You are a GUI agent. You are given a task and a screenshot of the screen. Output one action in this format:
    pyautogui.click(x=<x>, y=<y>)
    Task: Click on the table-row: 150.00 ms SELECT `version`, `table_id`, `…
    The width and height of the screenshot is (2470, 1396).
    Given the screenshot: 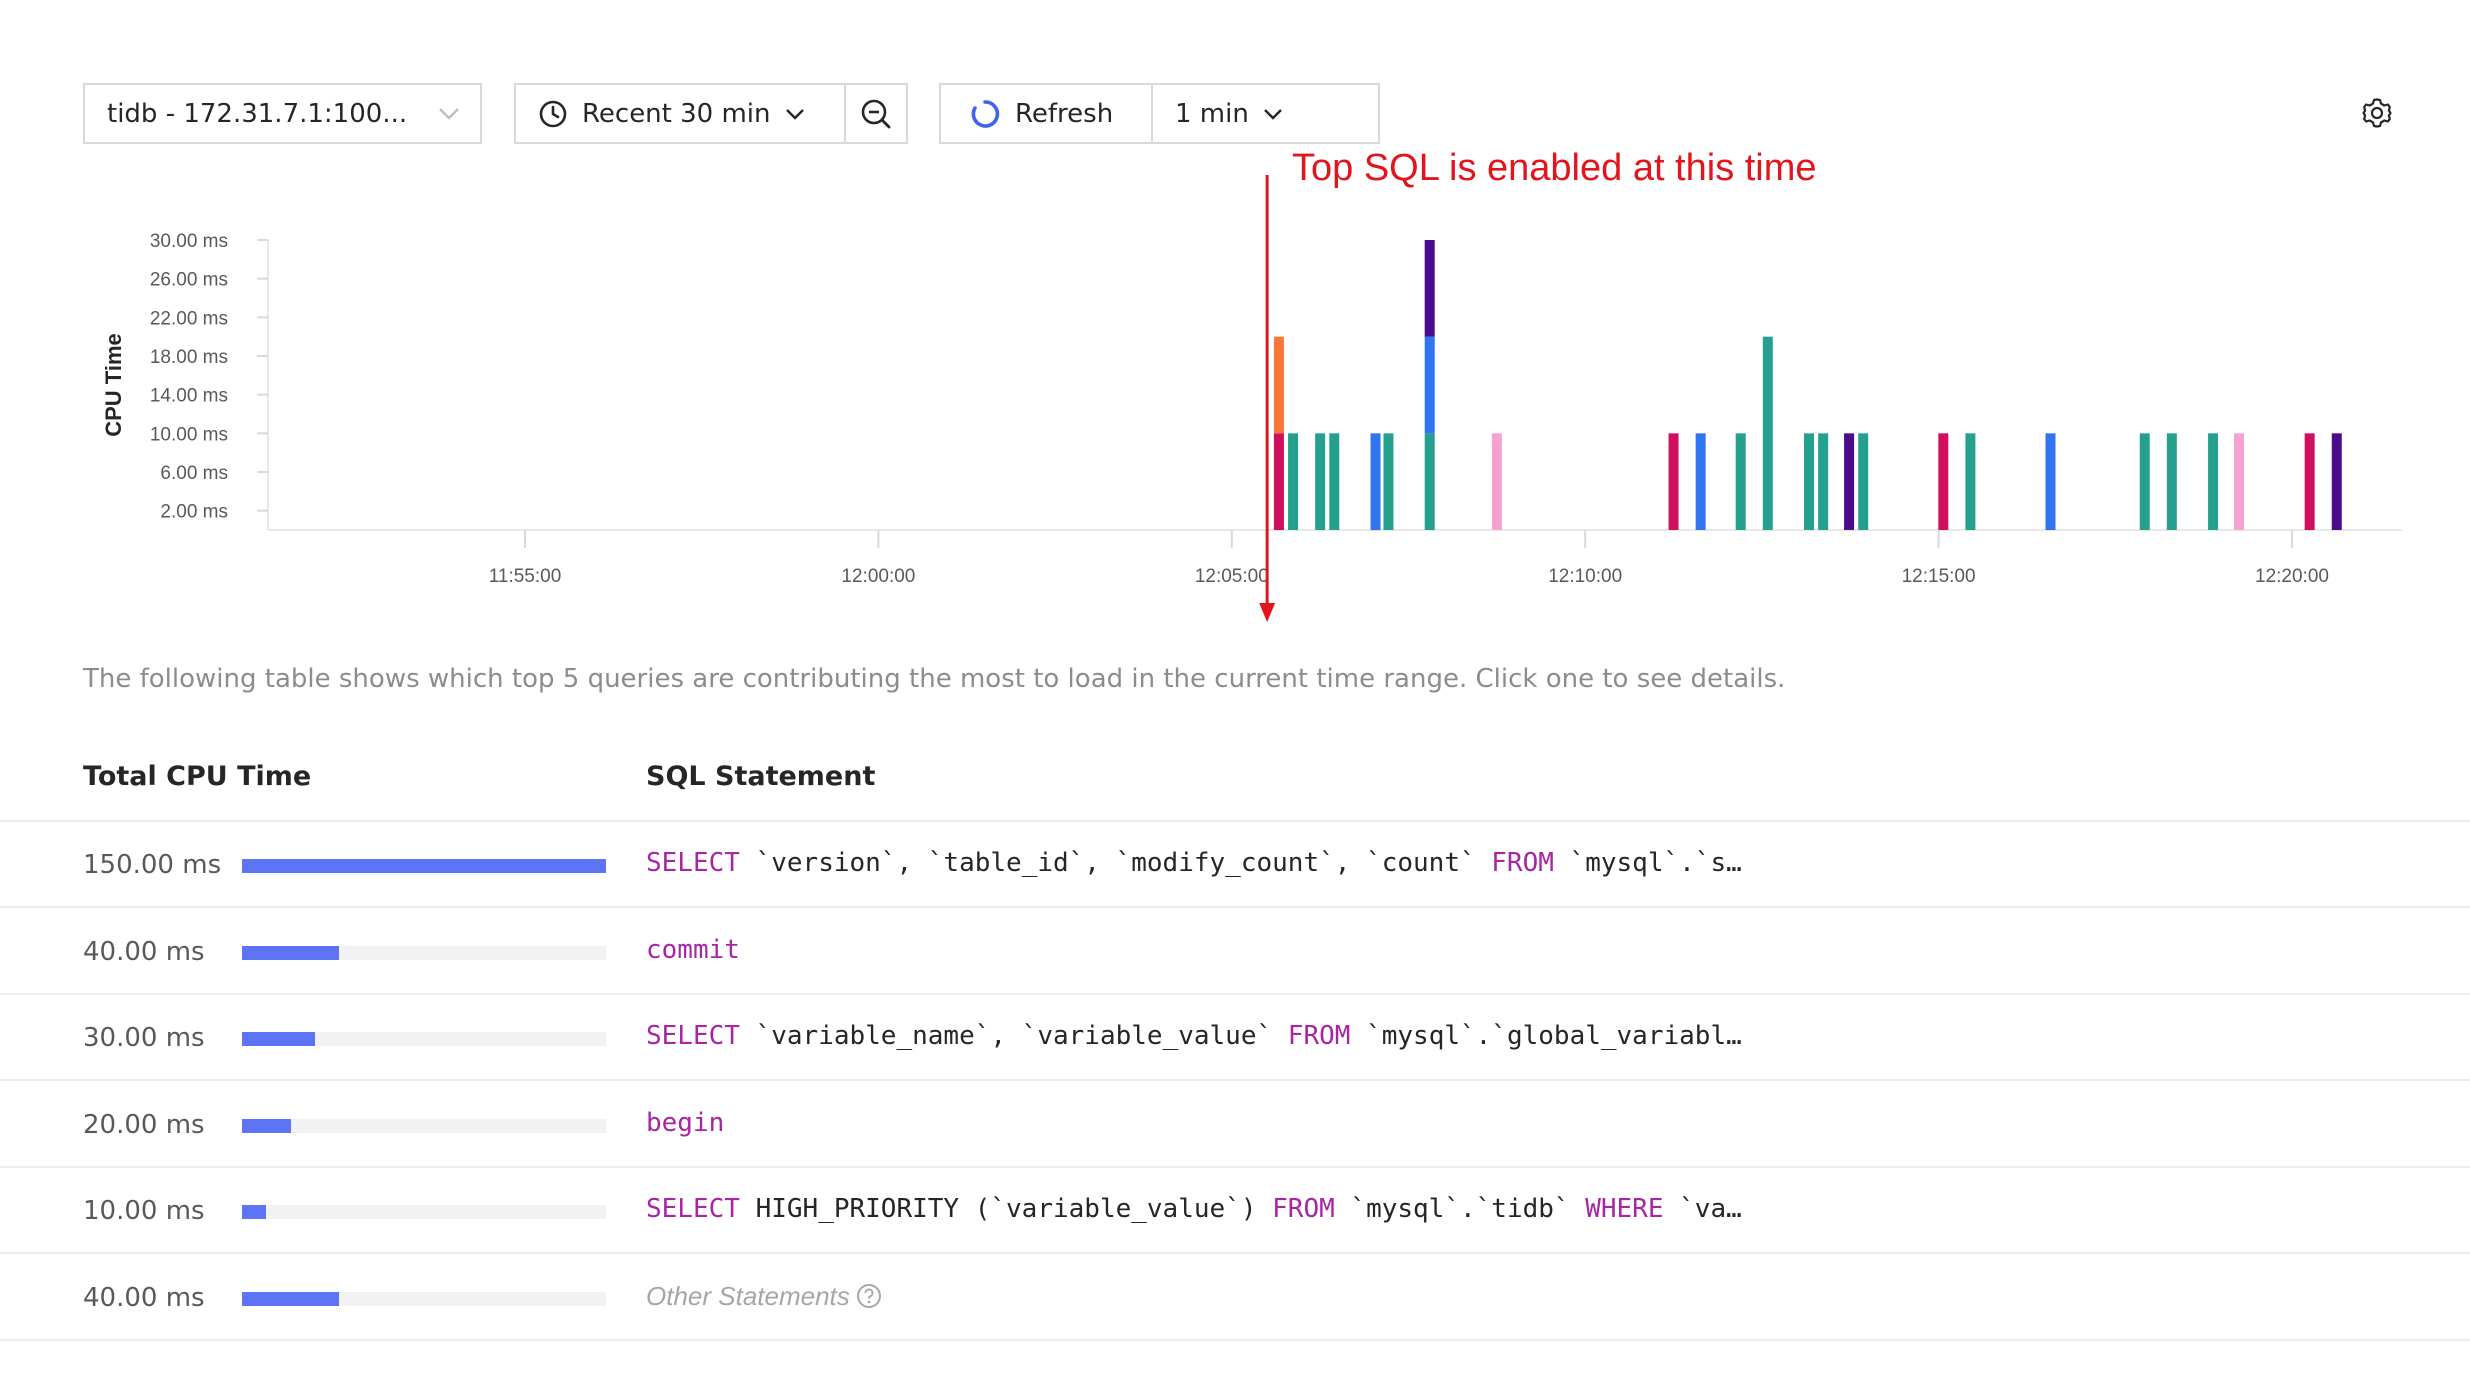 What is the action you would take?
    pyautogui.click(x=1235, y=865)
    